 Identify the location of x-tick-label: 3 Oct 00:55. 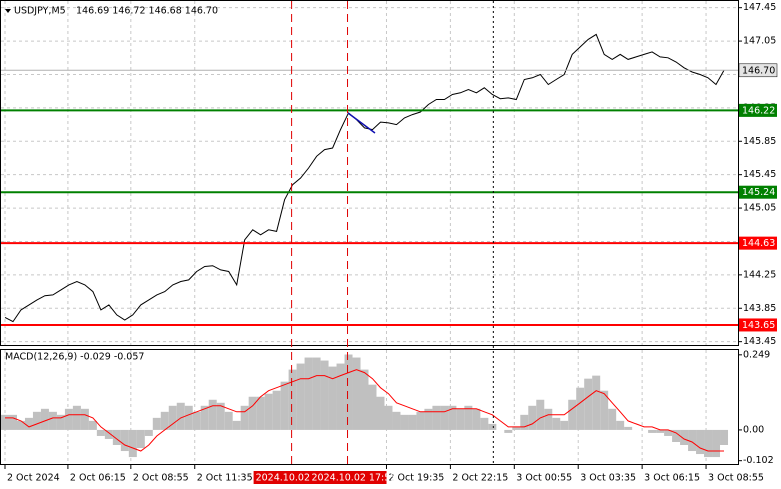
(544, 478).